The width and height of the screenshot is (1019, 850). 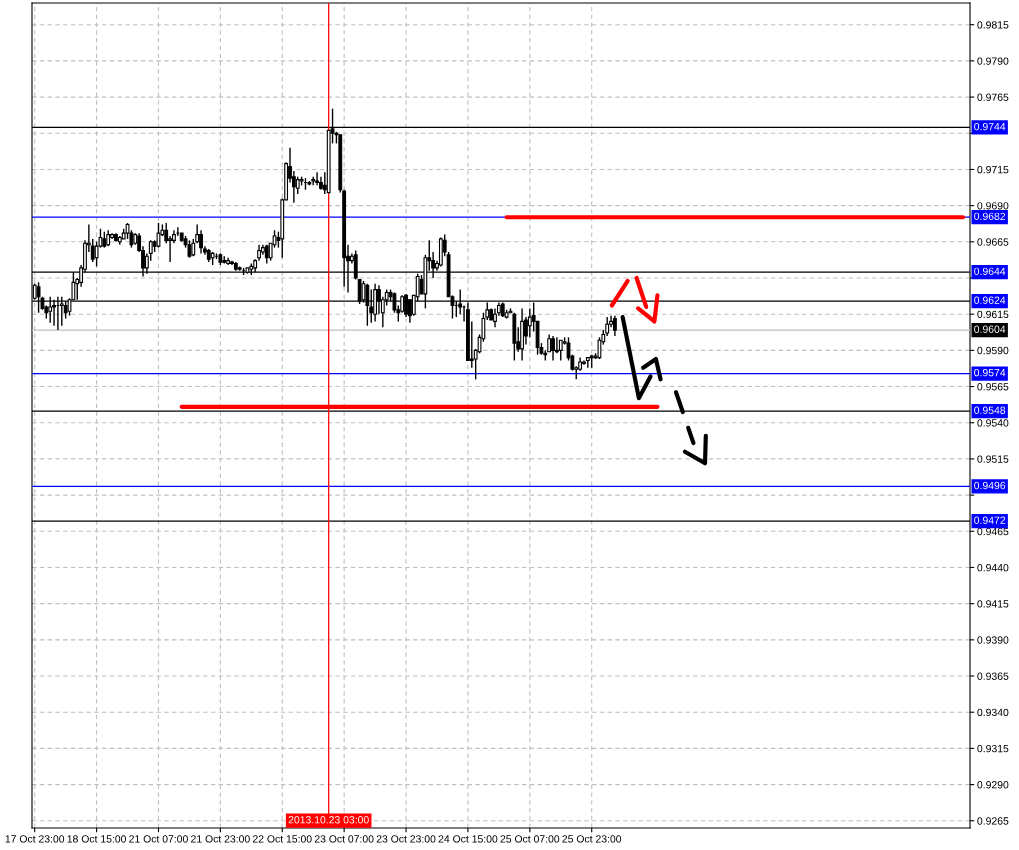 What do you see at coordinates (35, 839) in the screenshot?
I see `x-tick-label: 17 Oct 23:00` at bounding box center [35, 839].